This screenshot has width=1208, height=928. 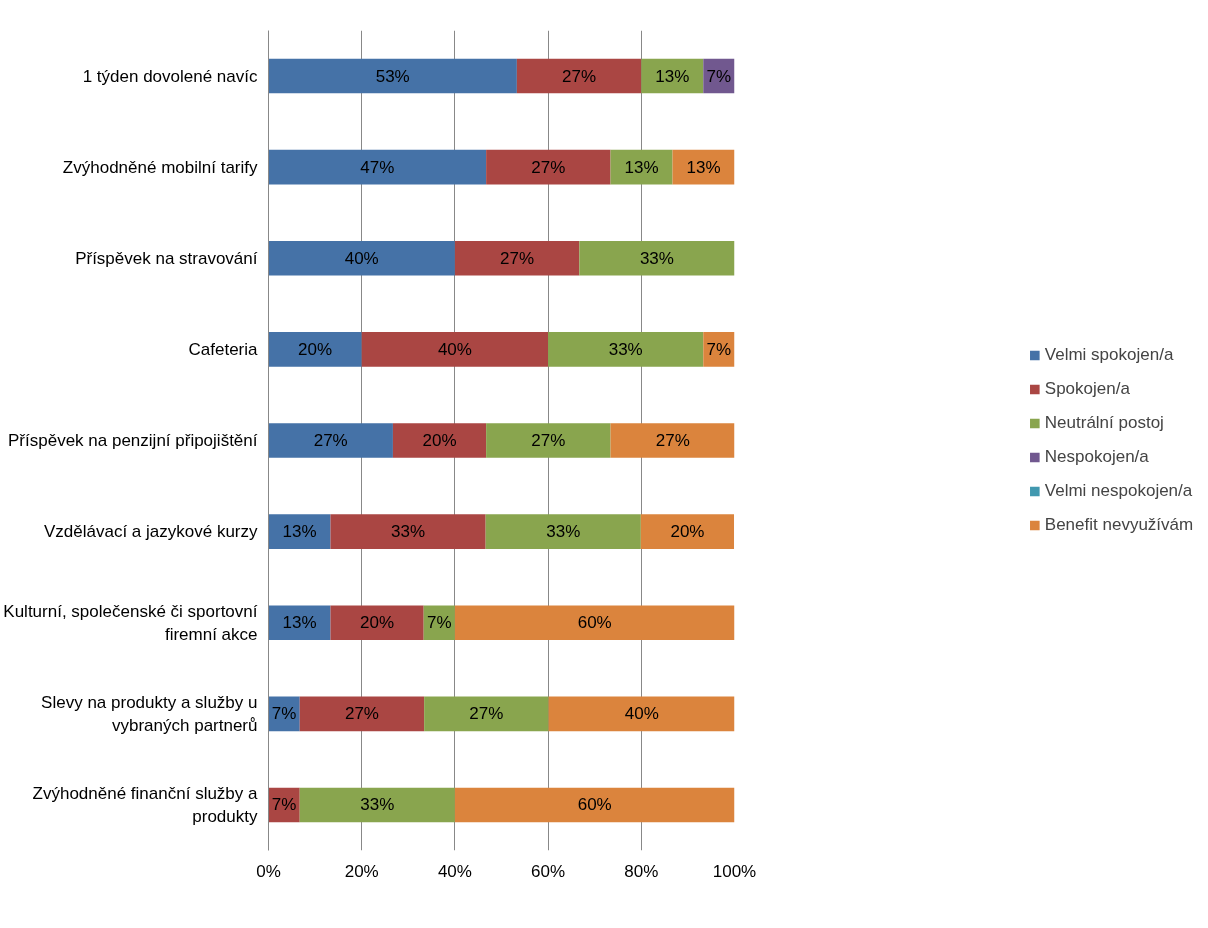 I want to click on data-label: 53%, so click(x=392, y=76).